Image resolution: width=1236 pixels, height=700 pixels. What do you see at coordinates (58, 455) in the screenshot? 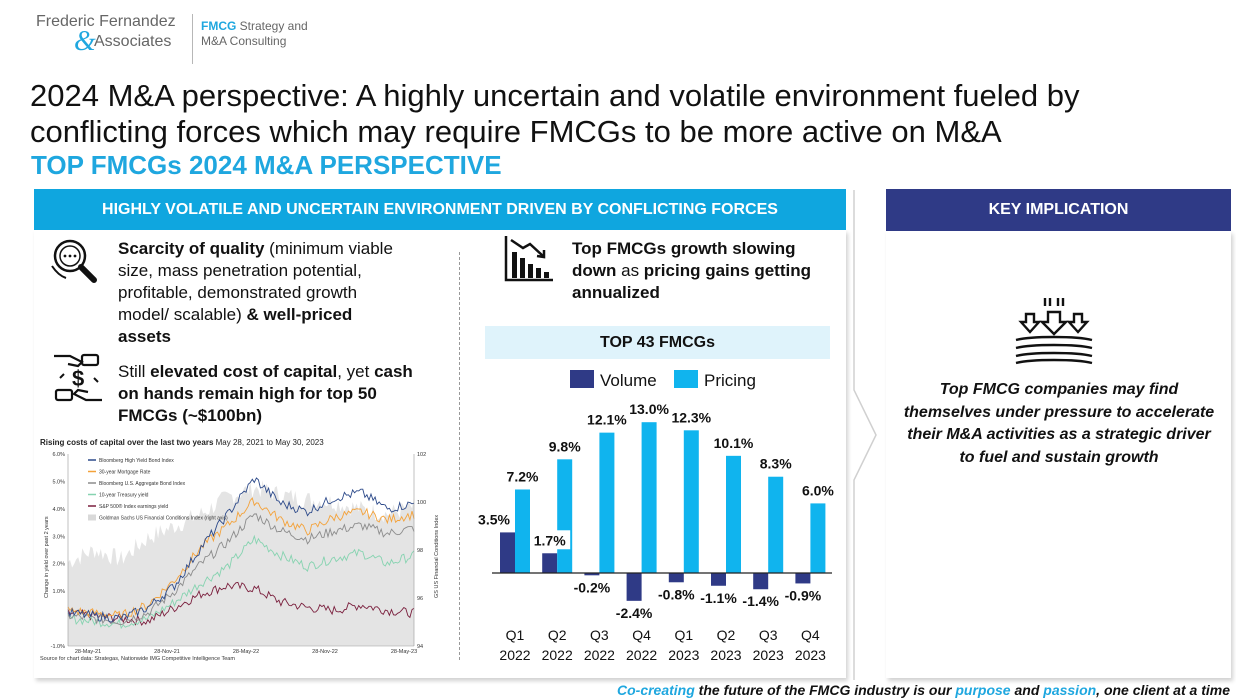
I see `line-chart-left-tick: 6.0%` at bounding box center [58, 455].